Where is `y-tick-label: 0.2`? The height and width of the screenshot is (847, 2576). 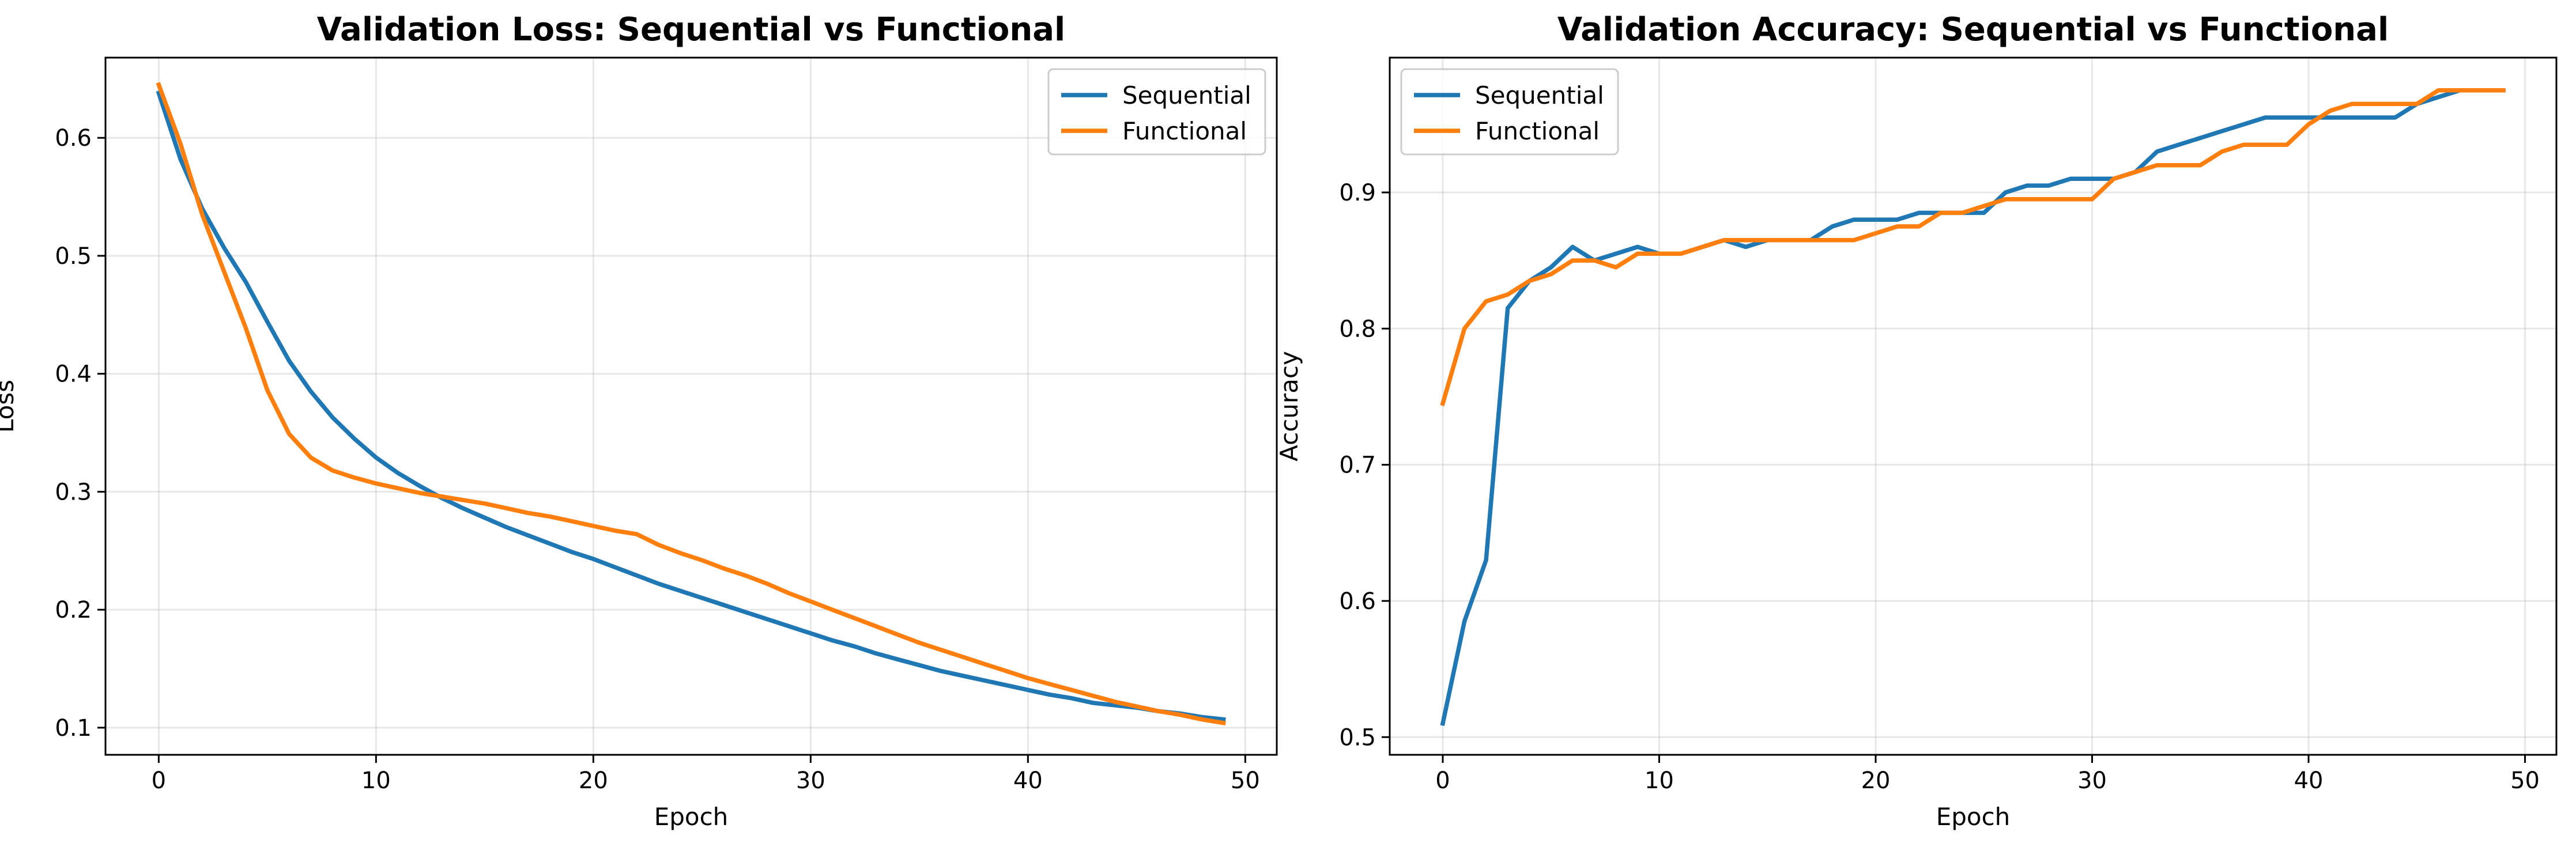
y-tick-label: 0.2 is located at coordinates (73, 610).